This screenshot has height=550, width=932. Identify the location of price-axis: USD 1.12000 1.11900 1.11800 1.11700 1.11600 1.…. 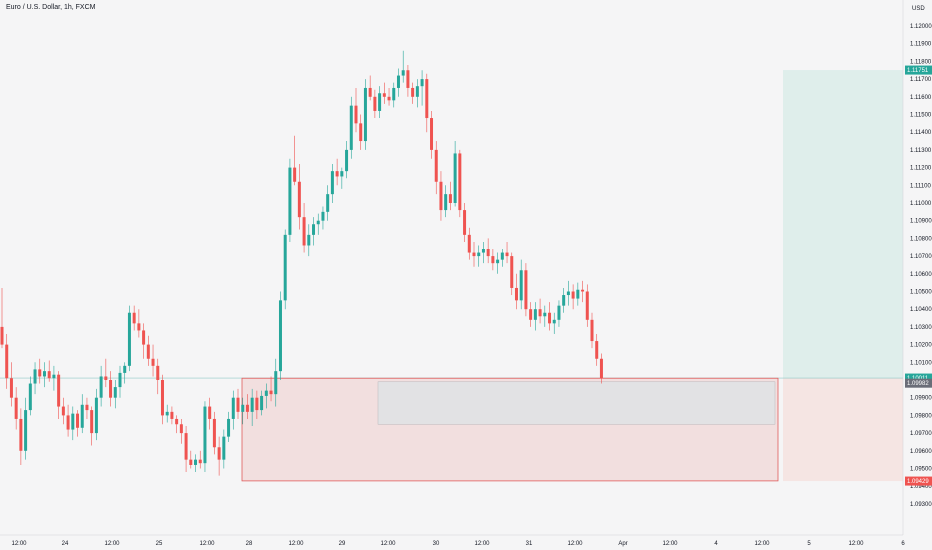
(921, 257).